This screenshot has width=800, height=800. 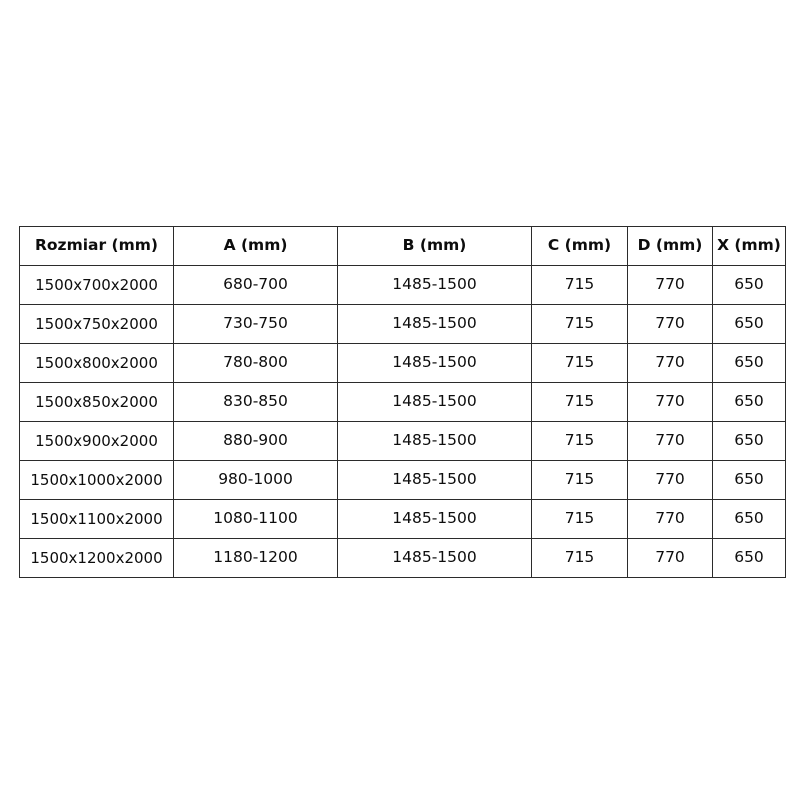 What do you see at coordinates (96, 402) in the screenshot?
I see `cell-size: 1500x850x2000` at bounding box center [96, 402].